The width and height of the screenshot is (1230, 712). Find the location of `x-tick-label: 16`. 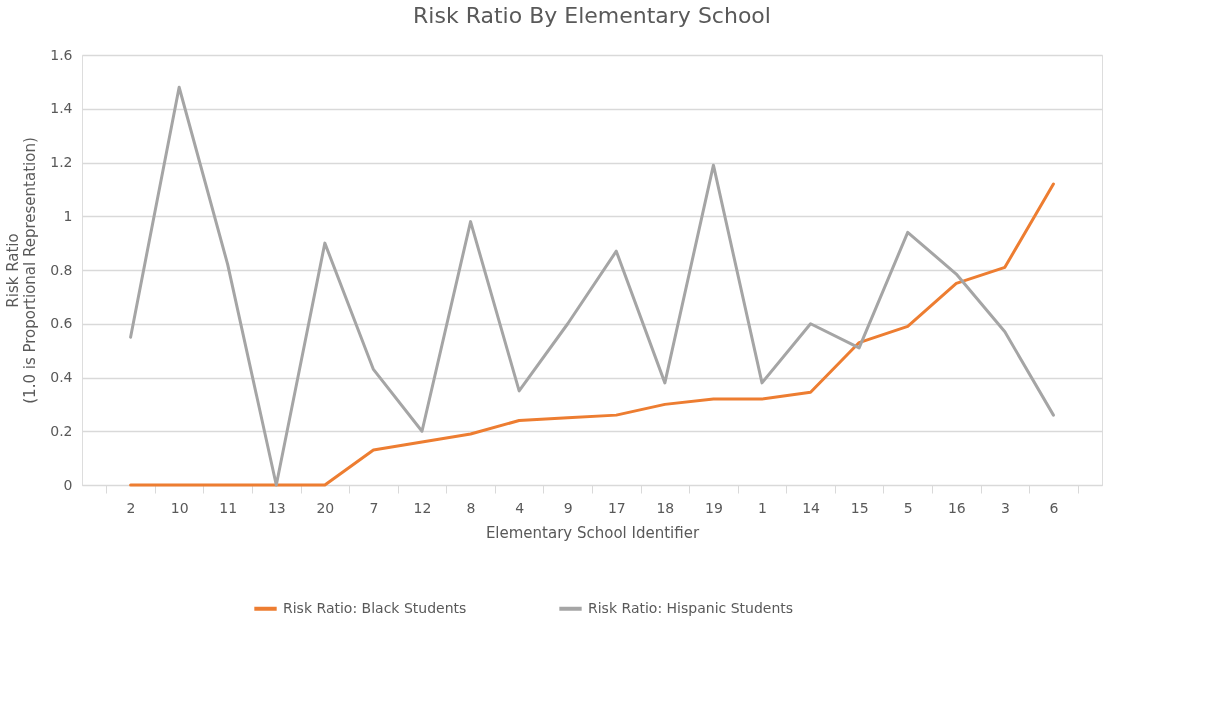

x-tick-label: 16 is located at coordinates (956, 507).